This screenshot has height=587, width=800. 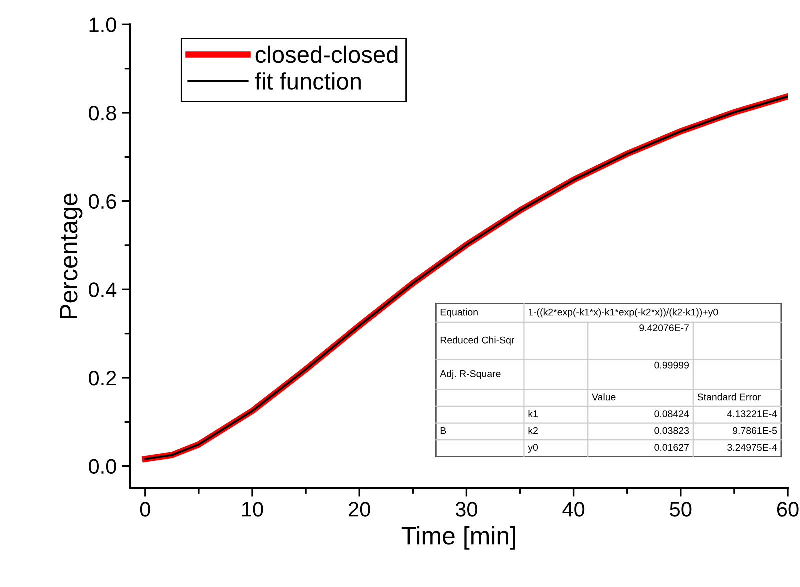 I want to click on y-tick-label: 0.2, so click(x=102, y=378).